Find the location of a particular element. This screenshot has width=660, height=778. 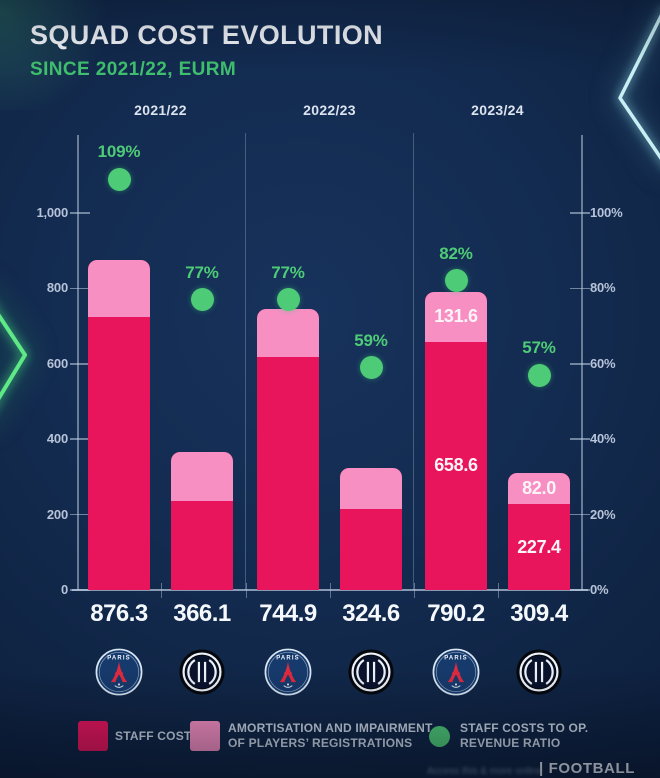

footer-brand: | FOOTBALL is located at coordinates (587, 768).